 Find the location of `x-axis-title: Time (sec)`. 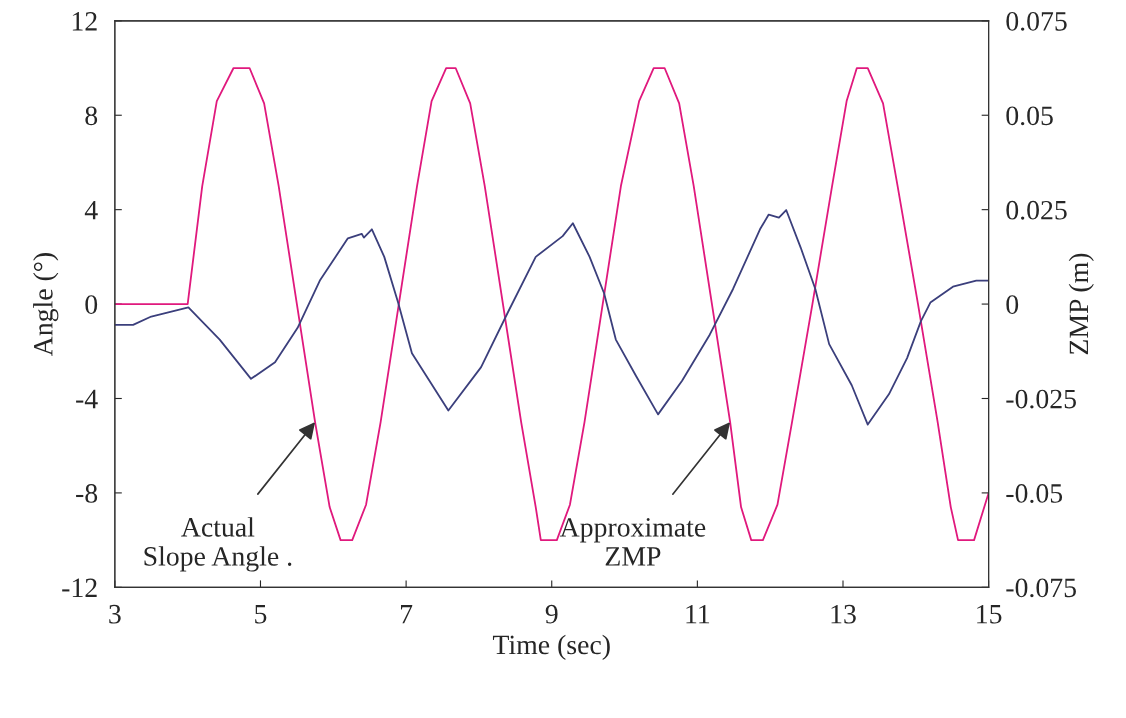

x-axis-title: Time (sec) is located at coordinates (551, 647).